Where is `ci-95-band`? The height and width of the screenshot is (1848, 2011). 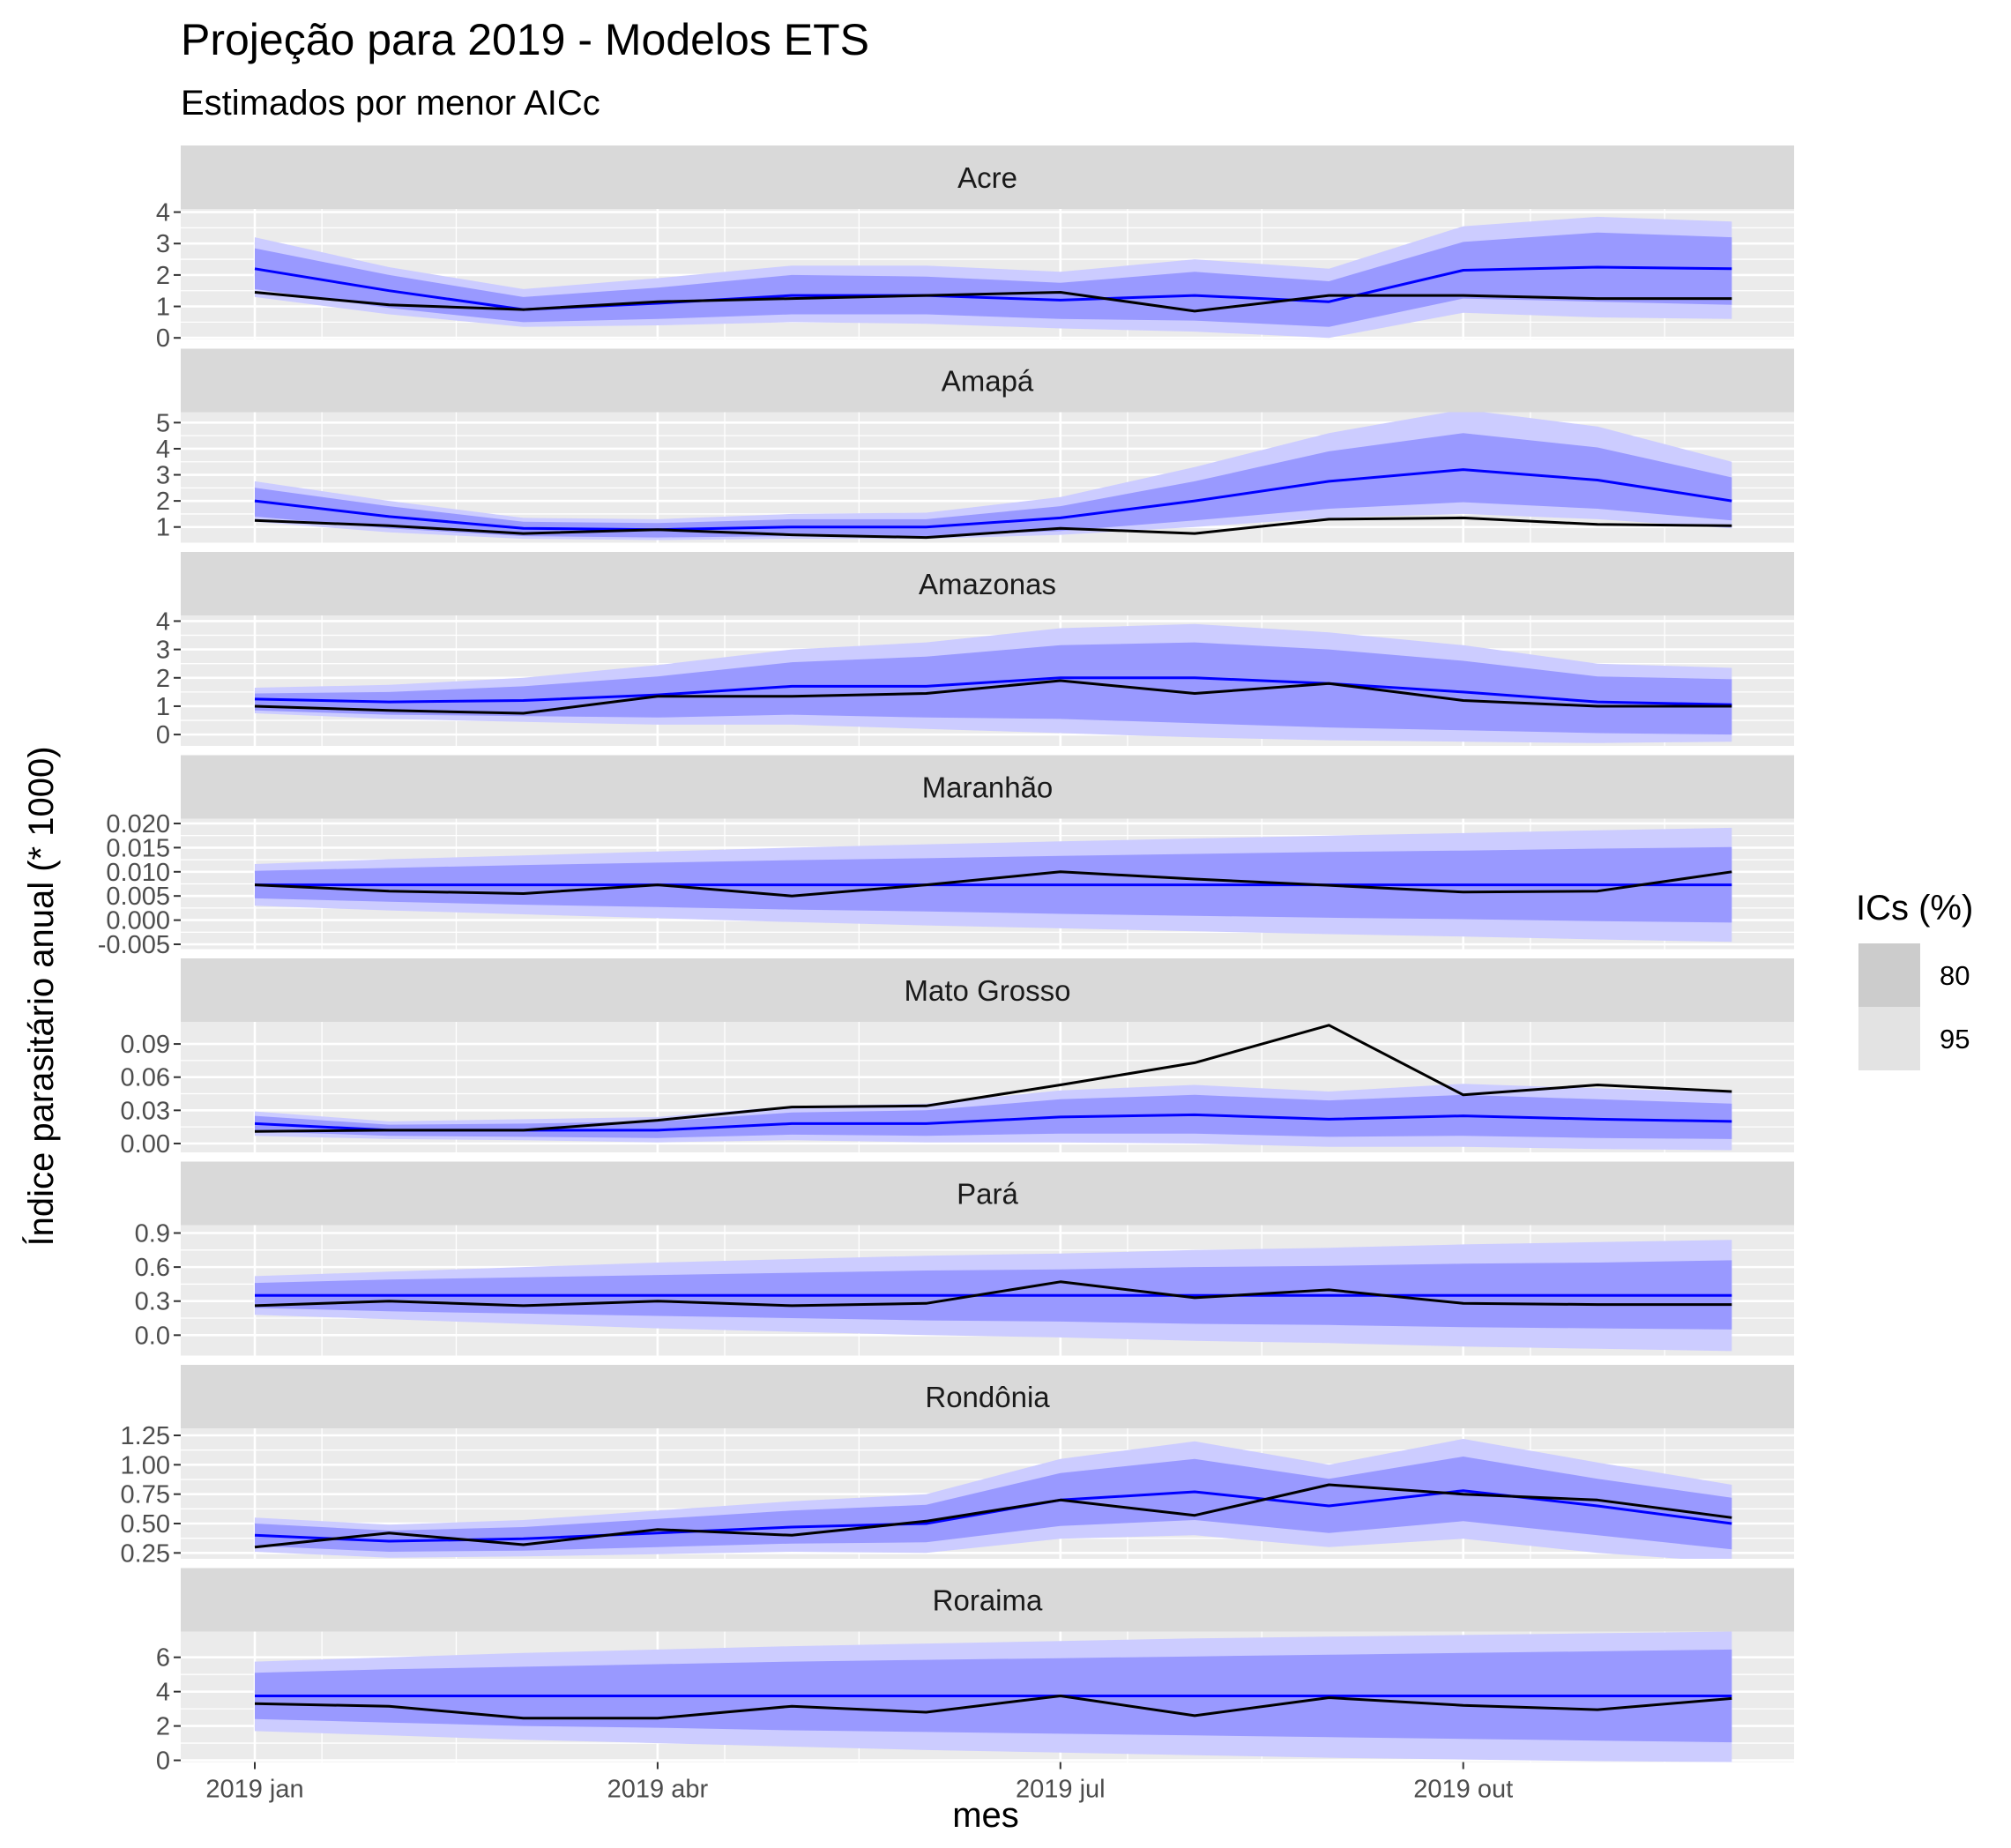
ci-95-band is located at coordinates (993, 476).